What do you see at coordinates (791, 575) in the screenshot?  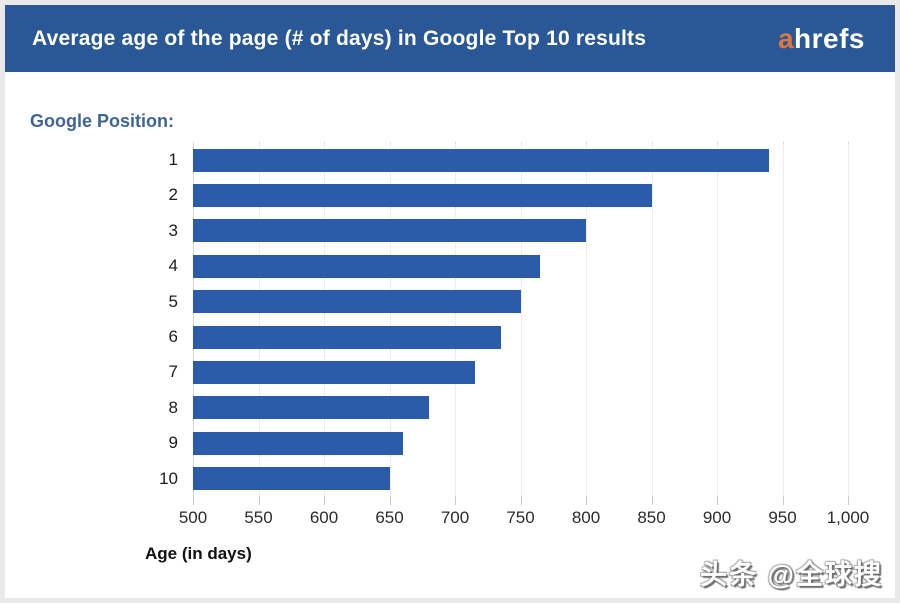 I see `watermark: 头条 @全球搜` at bounding box center [791, 575].